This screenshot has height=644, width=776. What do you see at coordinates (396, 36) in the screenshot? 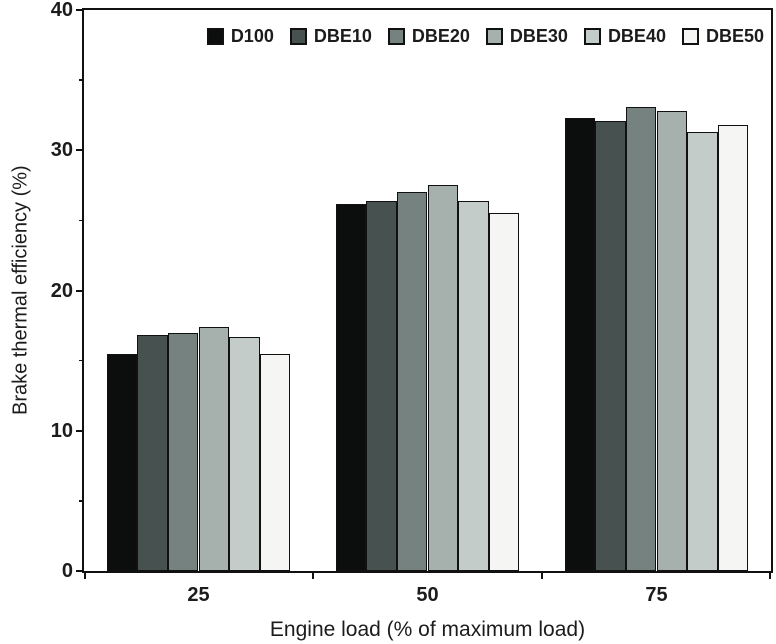
I see `legend-swatch-dbe20` at bounding box center [396, 36].